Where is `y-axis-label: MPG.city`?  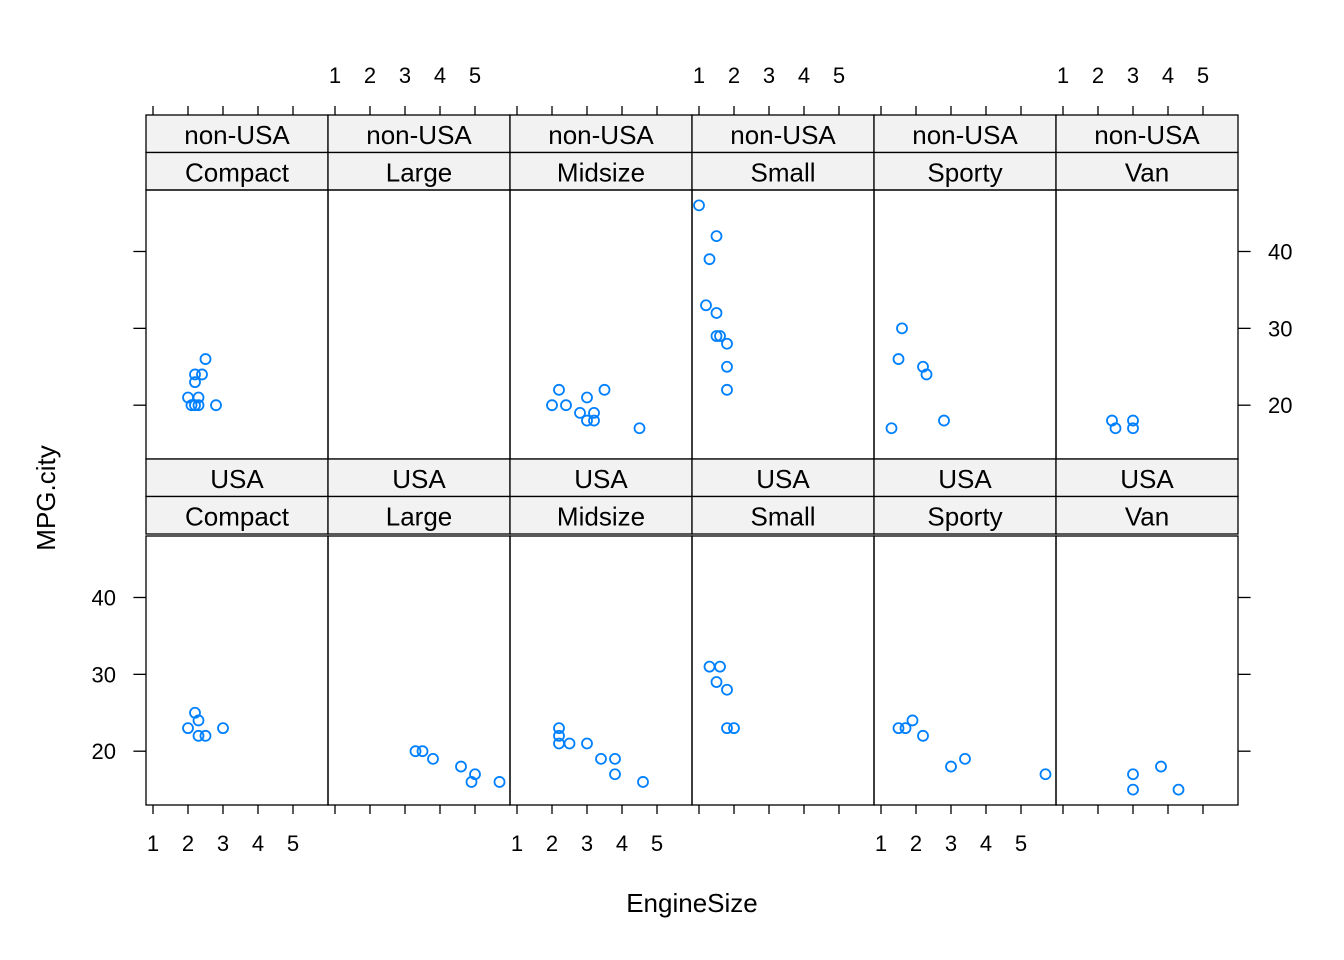
y-axis-label: MPG.city is located at coordinates (46, 497).